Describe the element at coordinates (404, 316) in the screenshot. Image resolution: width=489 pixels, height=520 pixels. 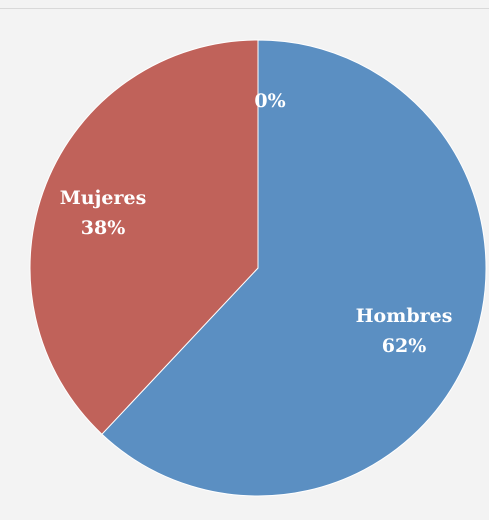
I see `slice-name-hombres: Hombres` at that location.